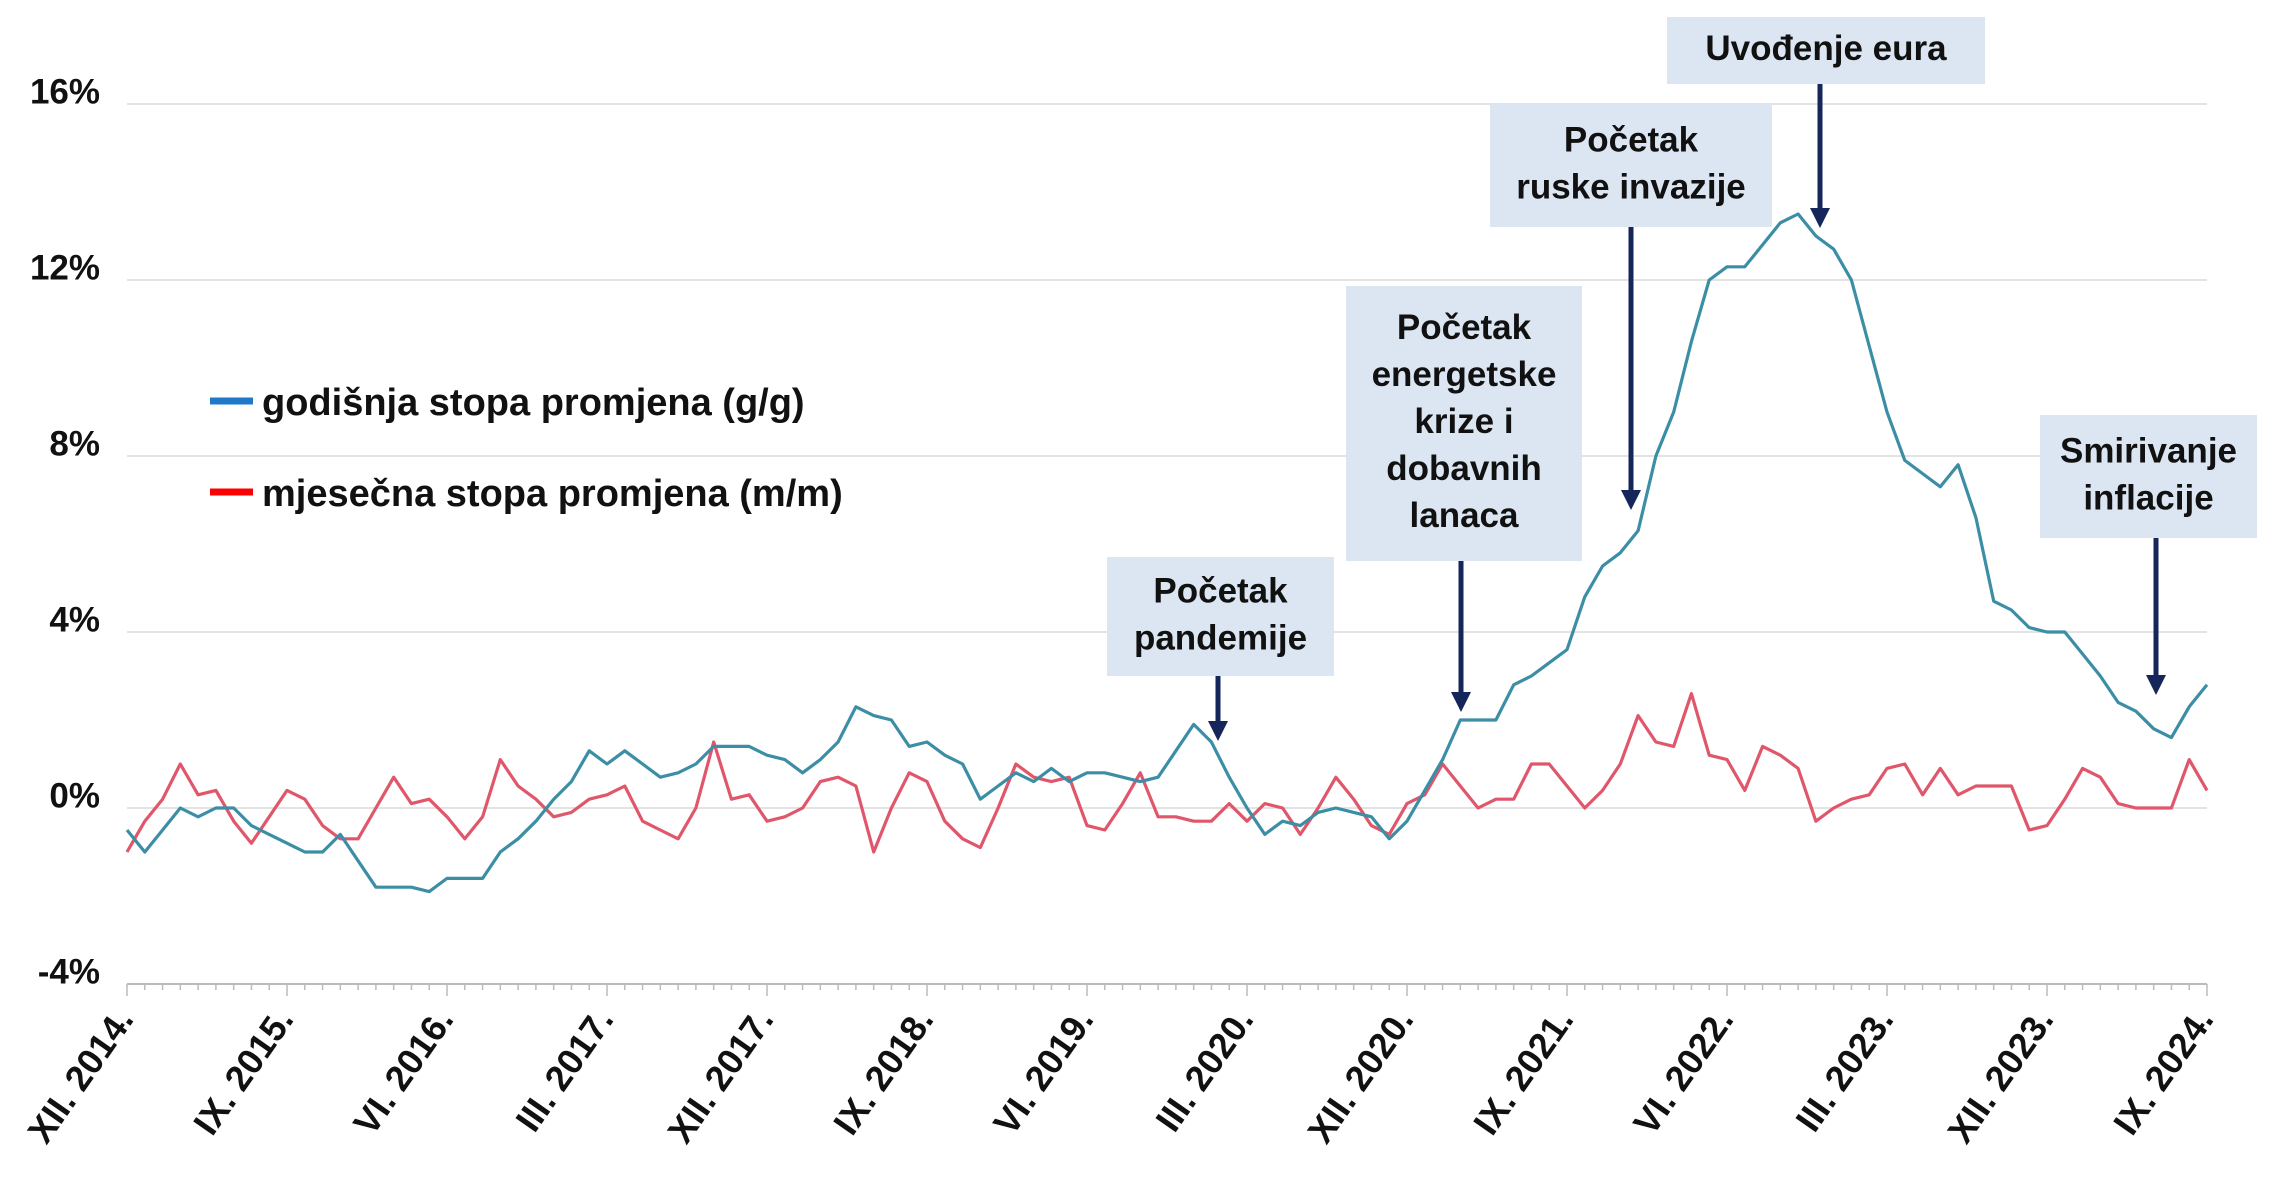 The height and width of the screenshot is (1202, 2269). What do you see at coordinates (1464, 468) in the screenshot?
I see `annotation-text: dobavnih` at bounding box center [1464, 468].